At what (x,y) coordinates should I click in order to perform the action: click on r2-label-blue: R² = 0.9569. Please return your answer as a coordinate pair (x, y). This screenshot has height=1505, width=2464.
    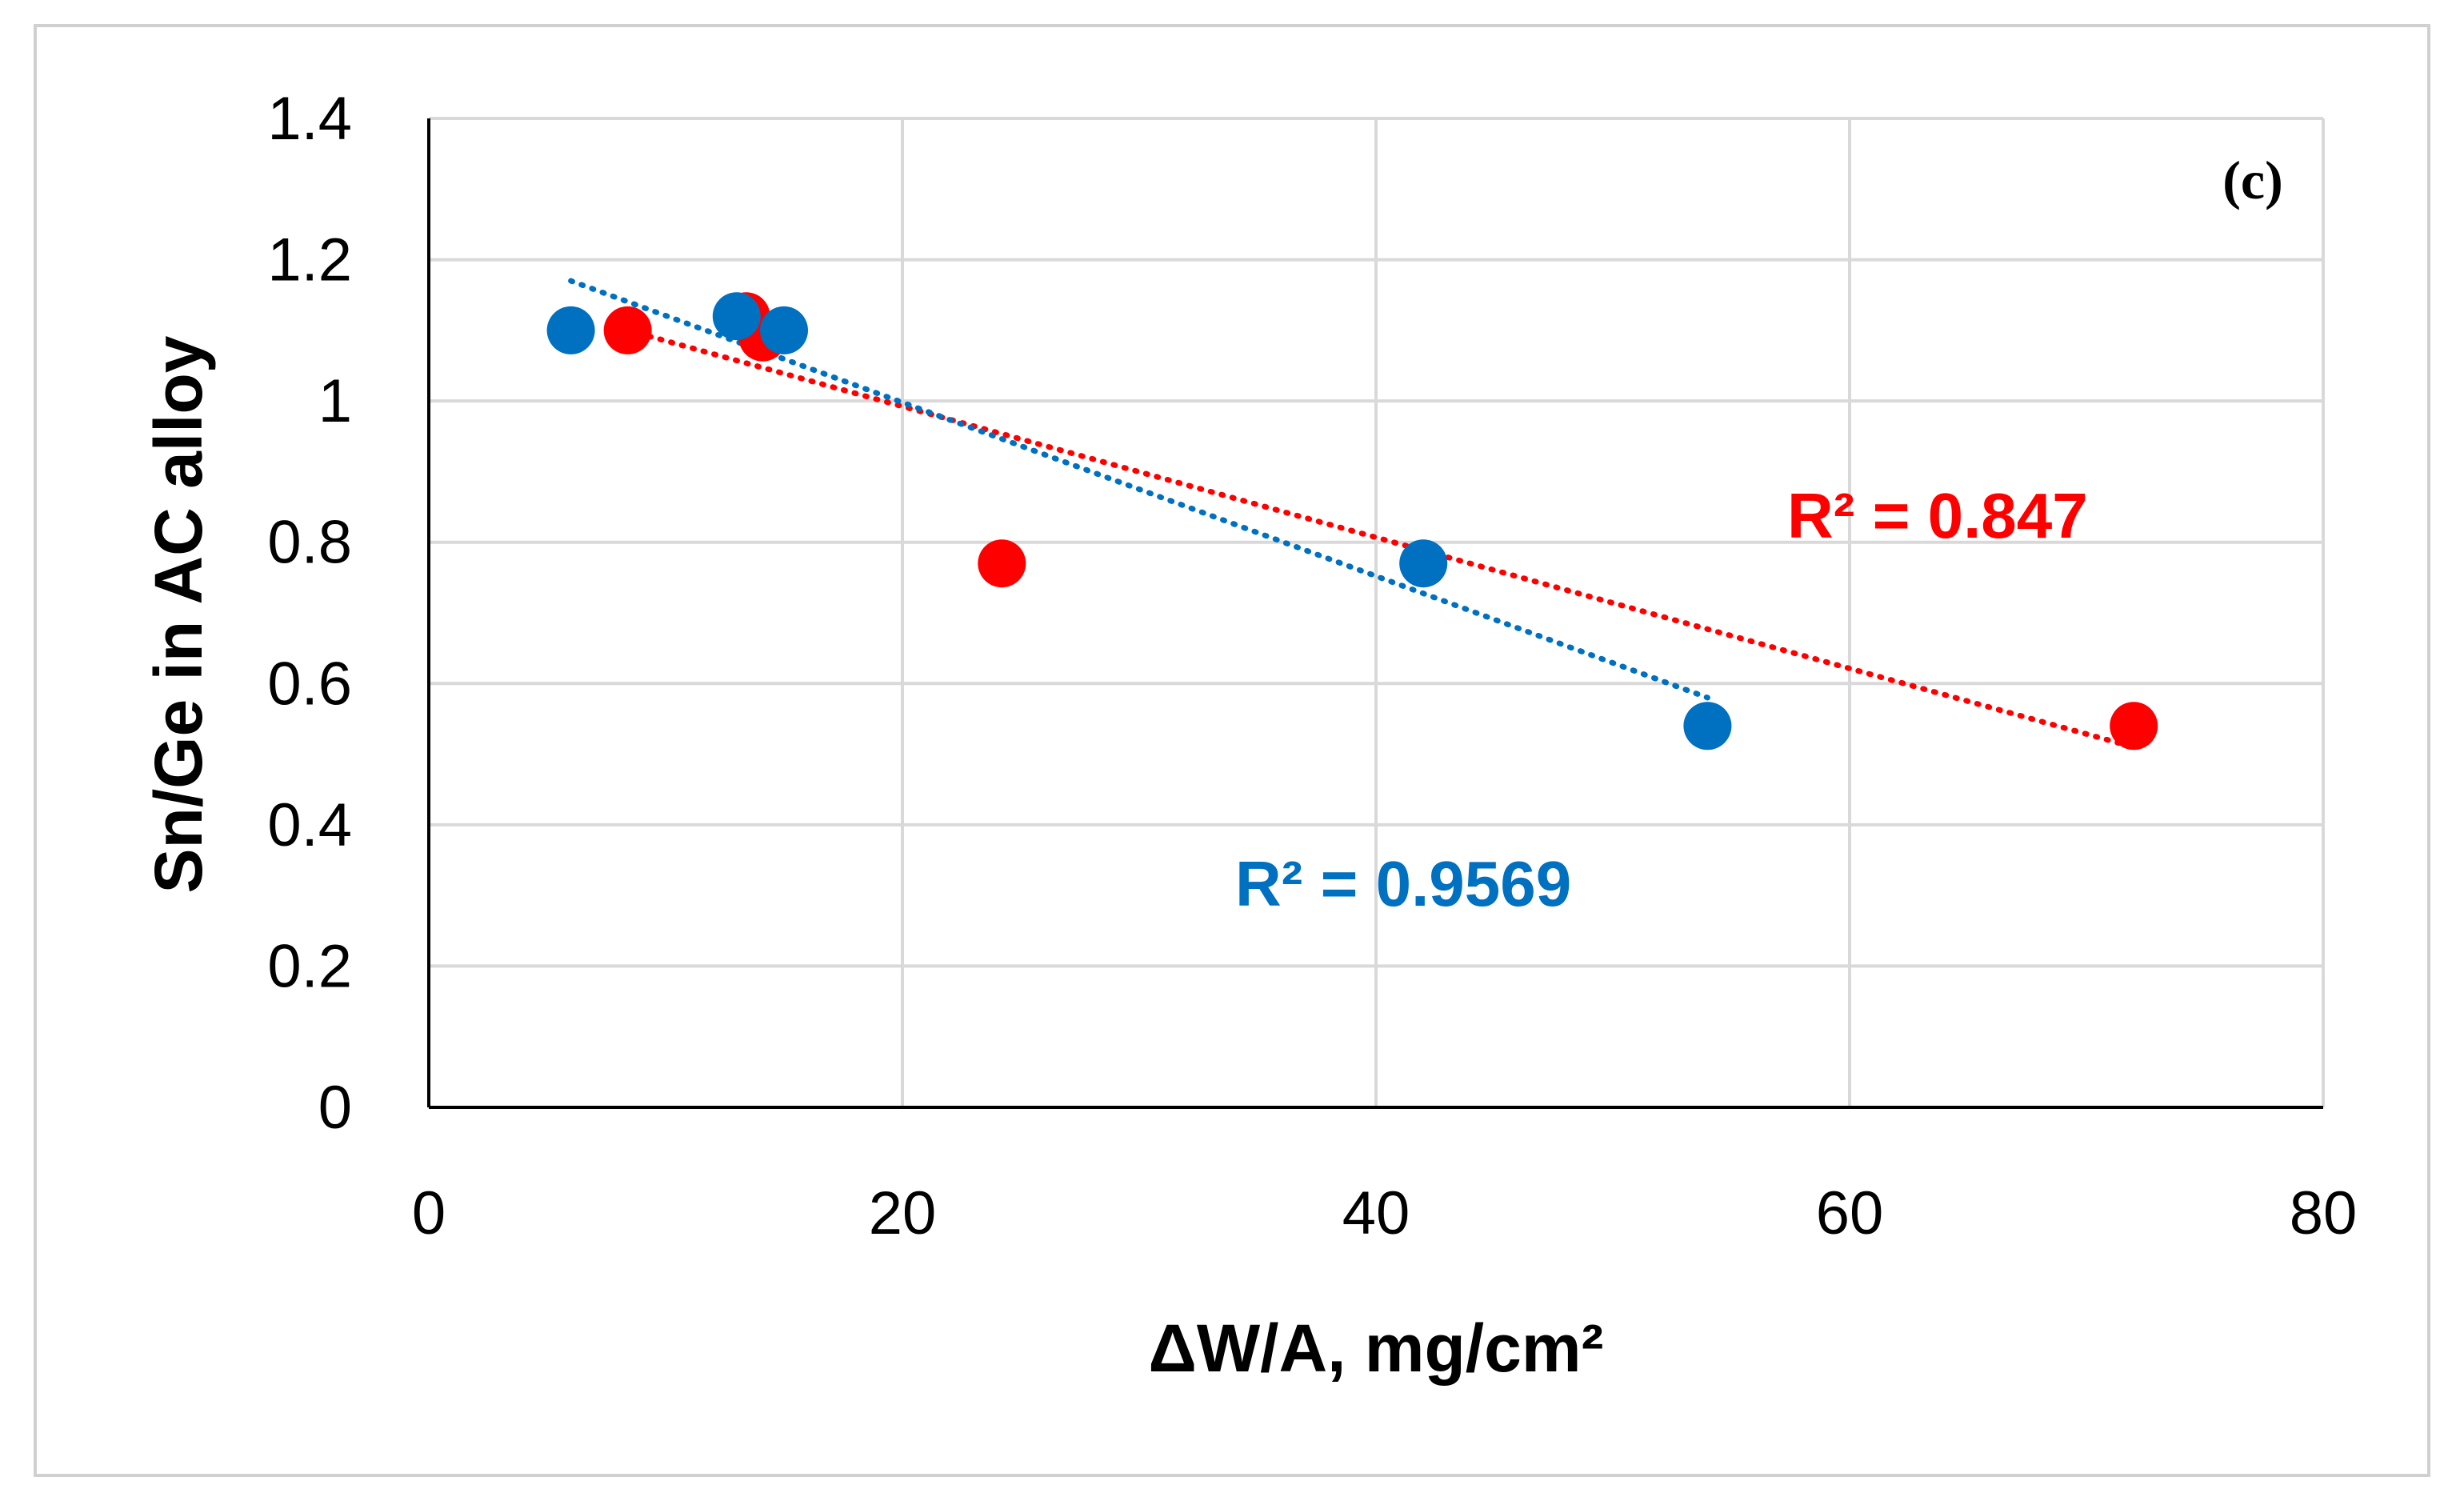
    Looking at the image, I should click on (1403, 883).